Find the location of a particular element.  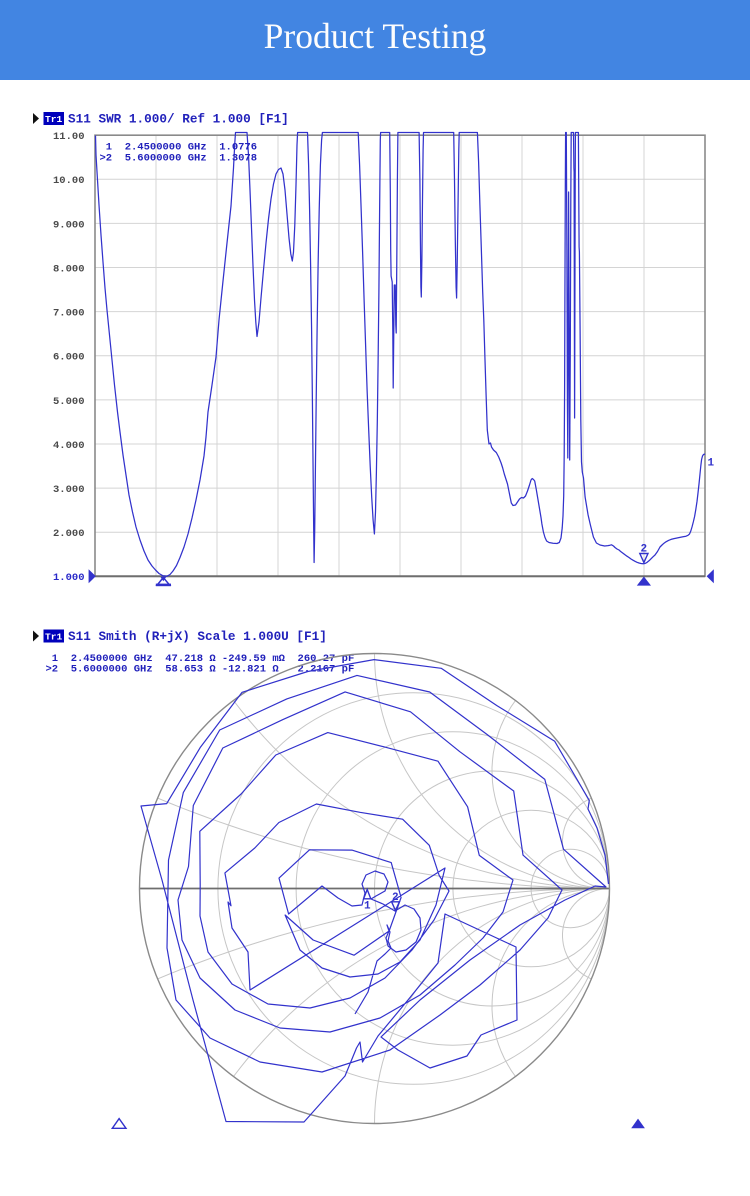

svg-text: 9.000 is located at coordinates (69, 225).